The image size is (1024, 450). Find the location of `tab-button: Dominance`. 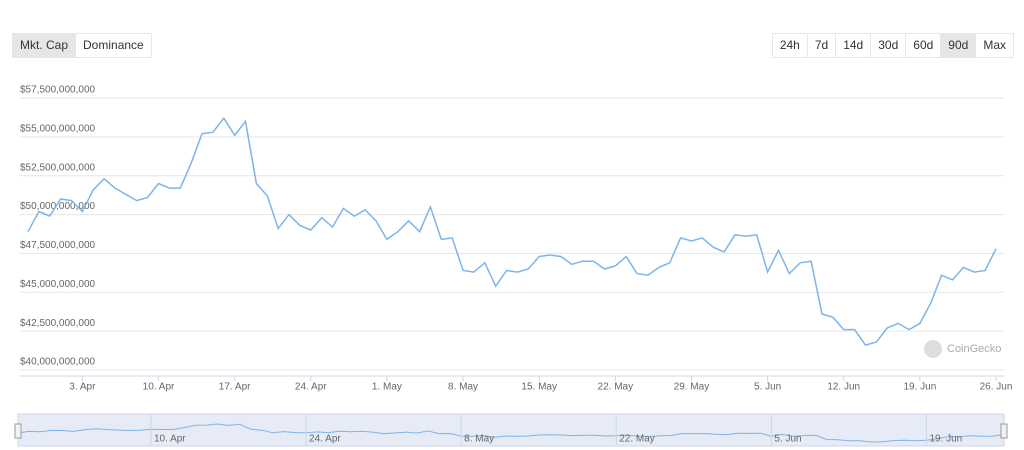

tab-button: Dominance is located at coordinates (113, 45).